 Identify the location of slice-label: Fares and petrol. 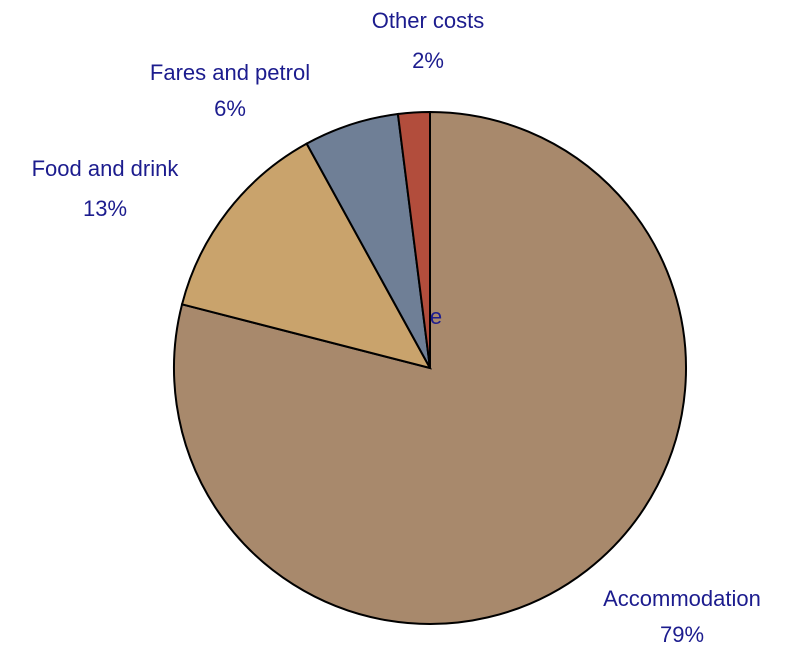
(230, 72).